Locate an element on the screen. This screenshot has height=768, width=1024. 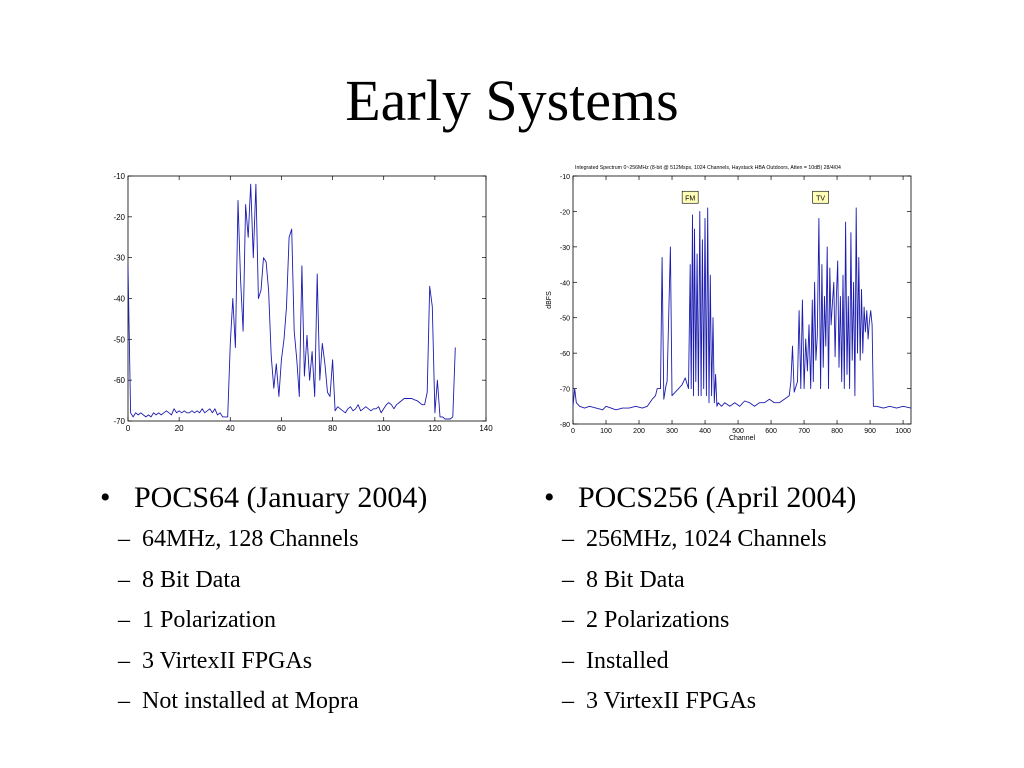
x-tick-label: 600 is located at coordinates (771, 431).